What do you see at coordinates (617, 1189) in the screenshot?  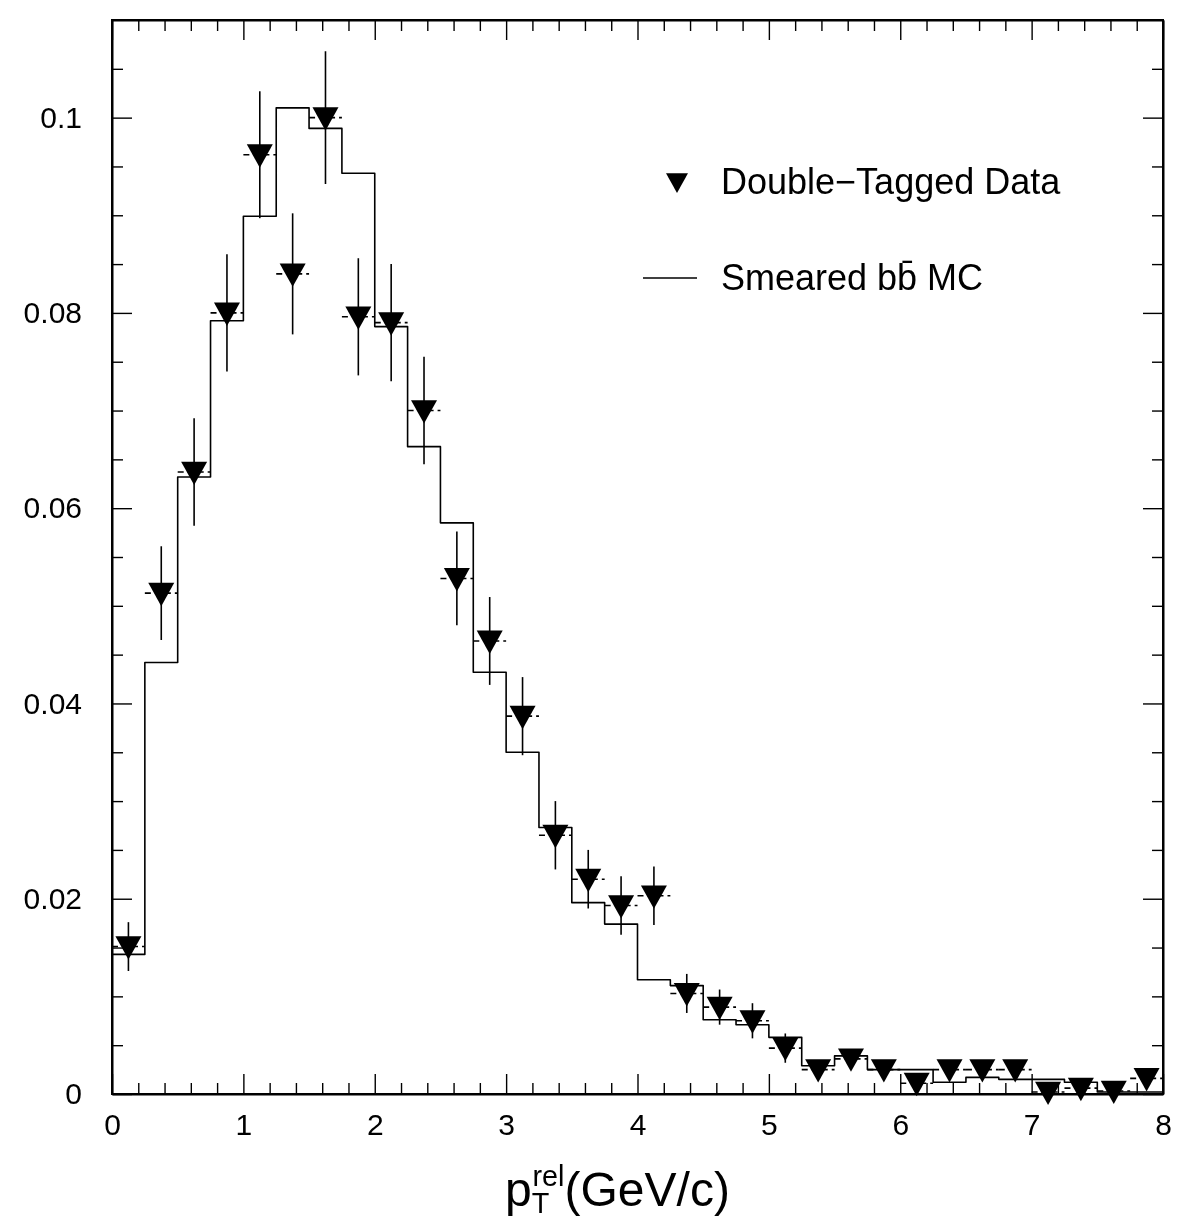 I see `x-axis-title: p$_{T}$$^{rel}$(GeV/c)` at bounding box center [617, 1189].